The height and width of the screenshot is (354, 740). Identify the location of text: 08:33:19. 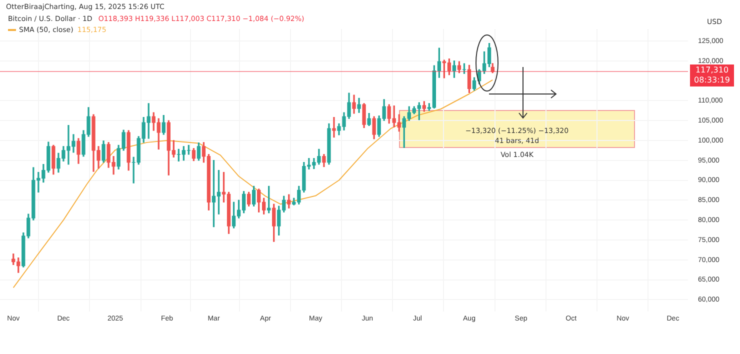
(712, 80).